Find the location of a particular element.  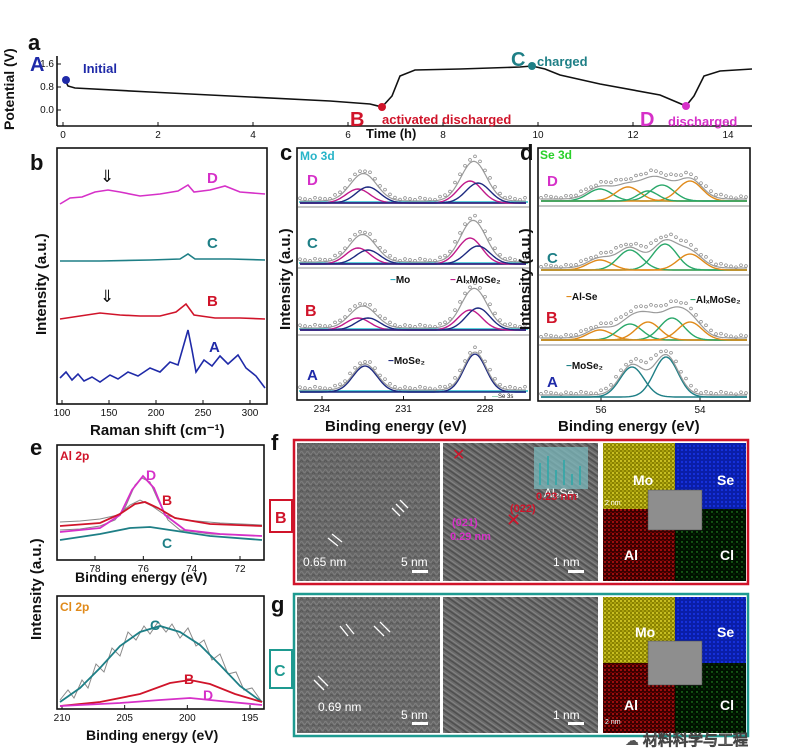

g-lattice-marks is located at coordinates (352, 656).